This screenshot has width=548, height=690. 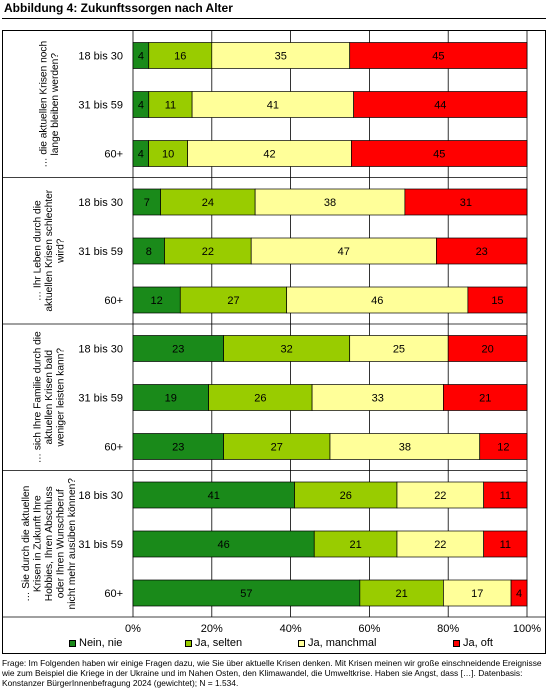 I want to click on x-tick-label: 40%, so click(x=291, y=629).